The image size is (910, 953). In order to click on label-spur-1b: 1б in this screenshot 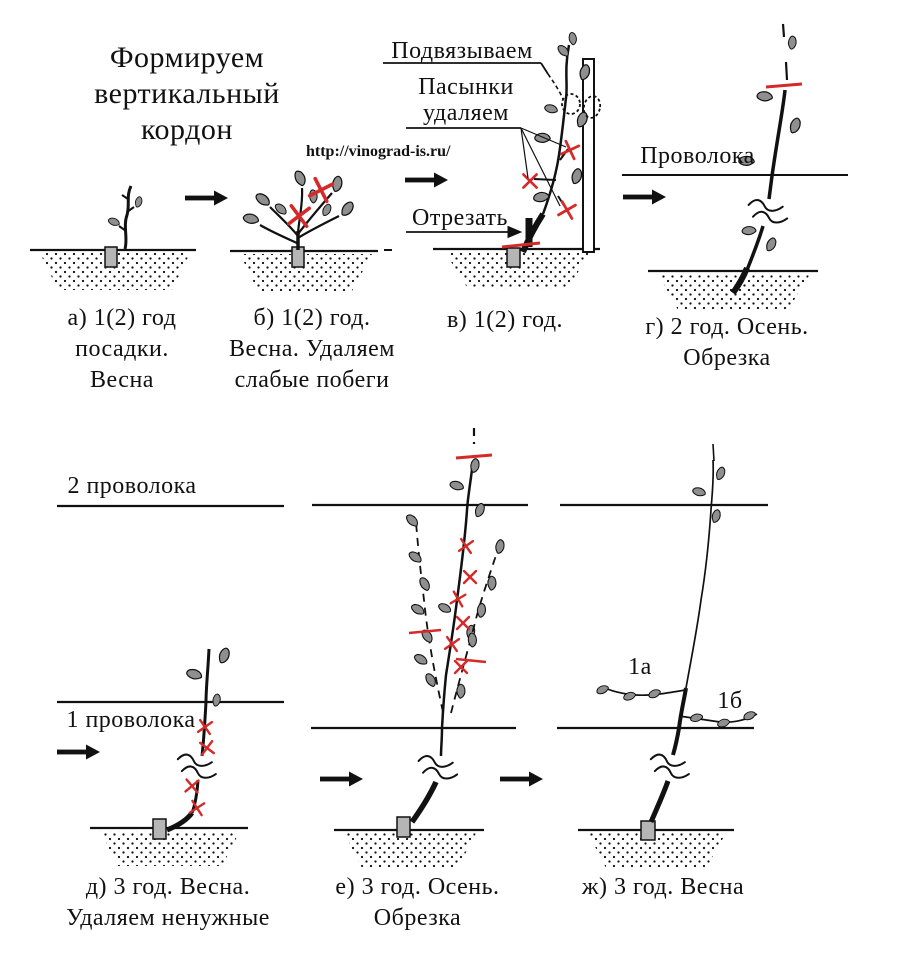, I will do `click(730, 701)`.